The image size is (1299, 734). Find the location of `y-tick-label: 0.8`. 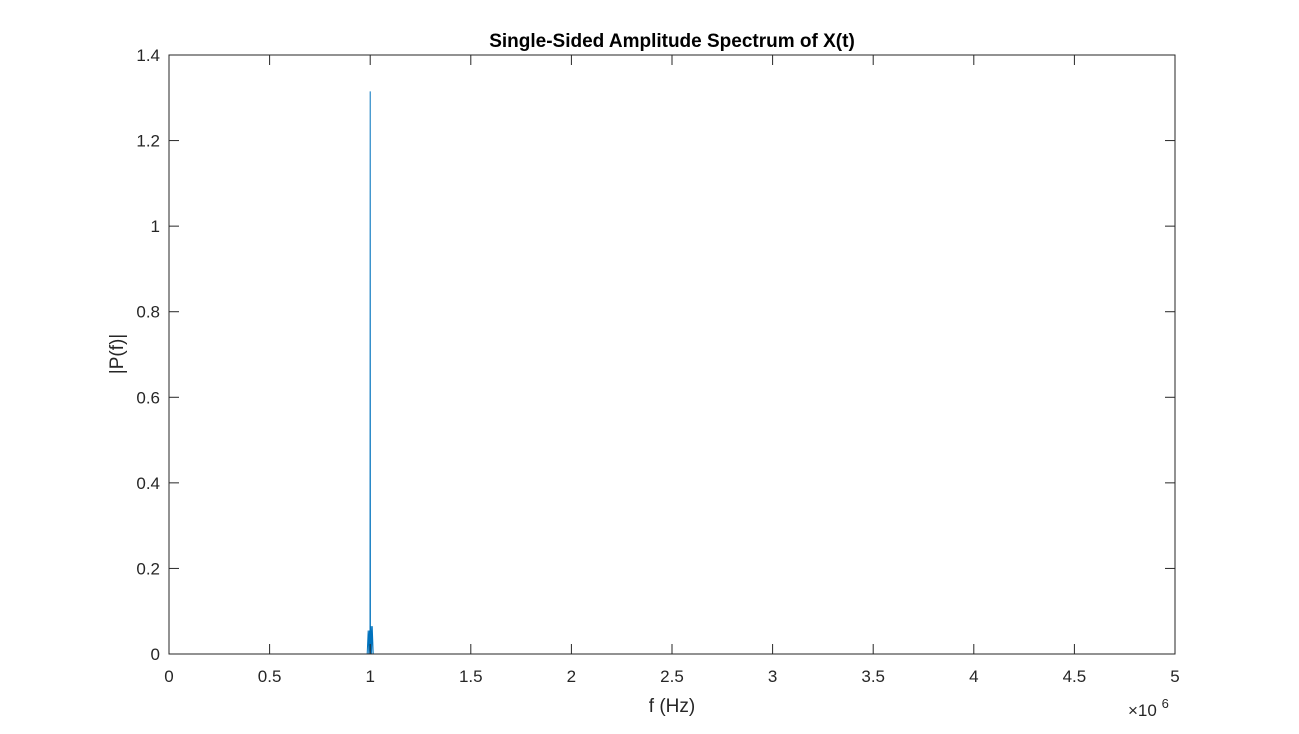

y-tick-label: 0.8 is located at coordinates (148, 312).